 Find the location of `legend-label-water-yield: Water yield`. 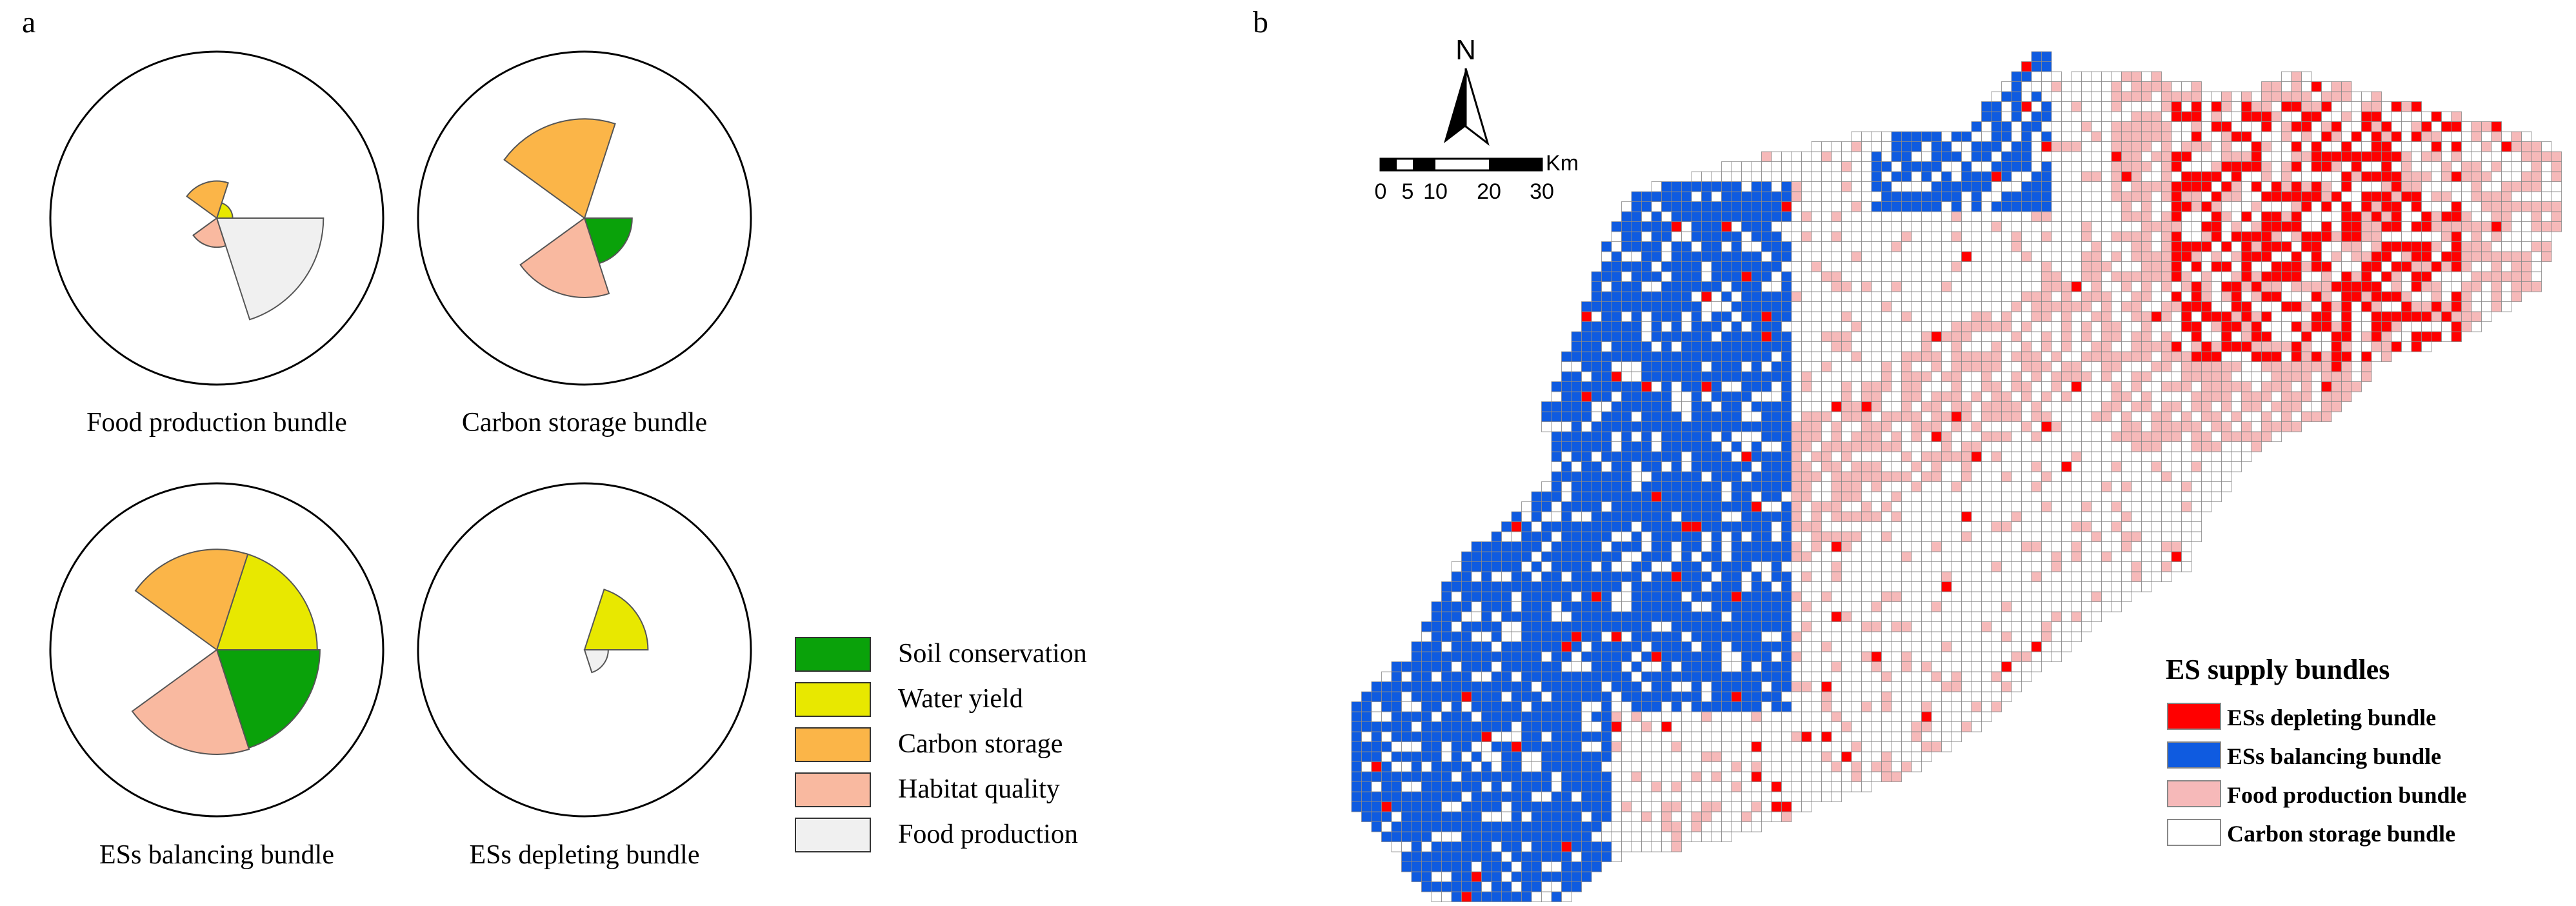

legend-label-water-yield: Water yield is located at coordinates (960, 699).